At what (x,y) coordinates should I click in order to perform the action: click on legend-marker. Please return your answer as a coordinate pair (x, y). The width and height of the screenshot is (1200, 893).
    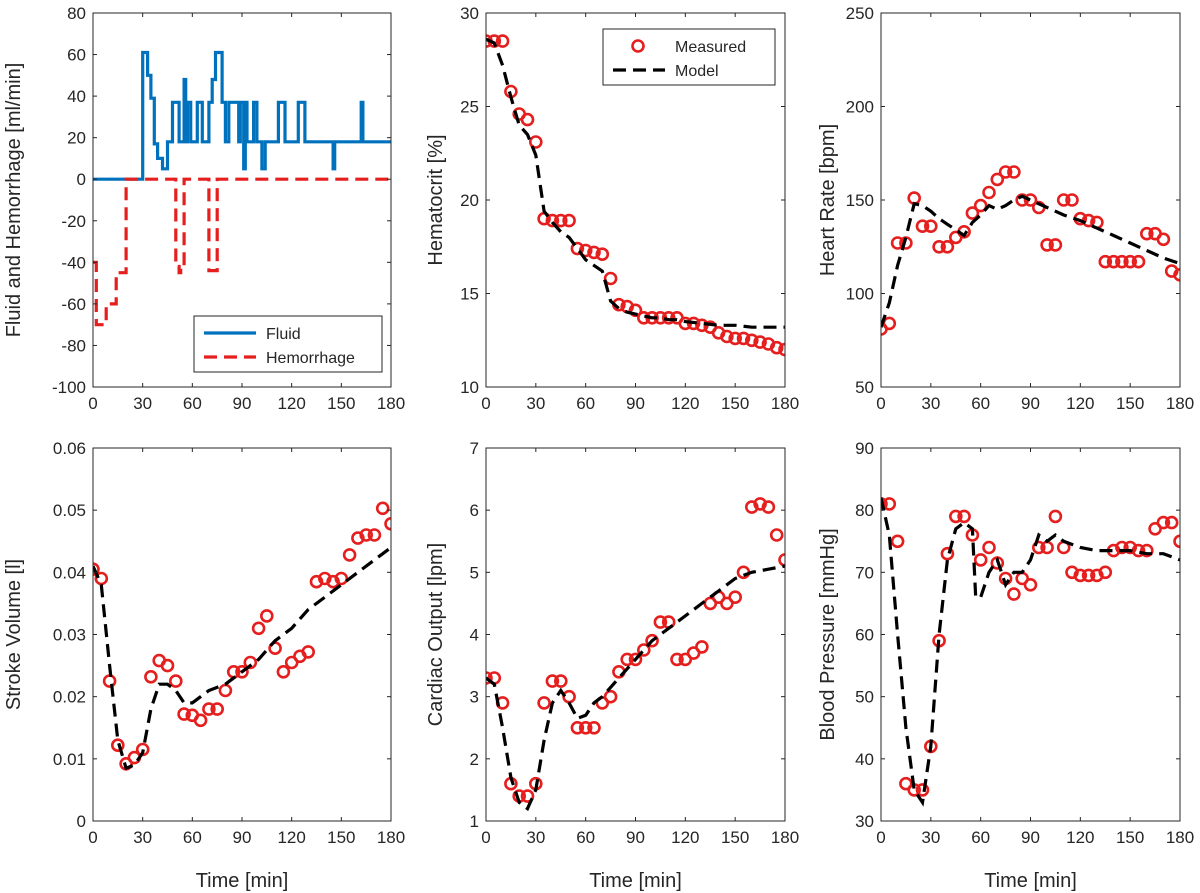
    Looking at the image, I should click on (638, 46).